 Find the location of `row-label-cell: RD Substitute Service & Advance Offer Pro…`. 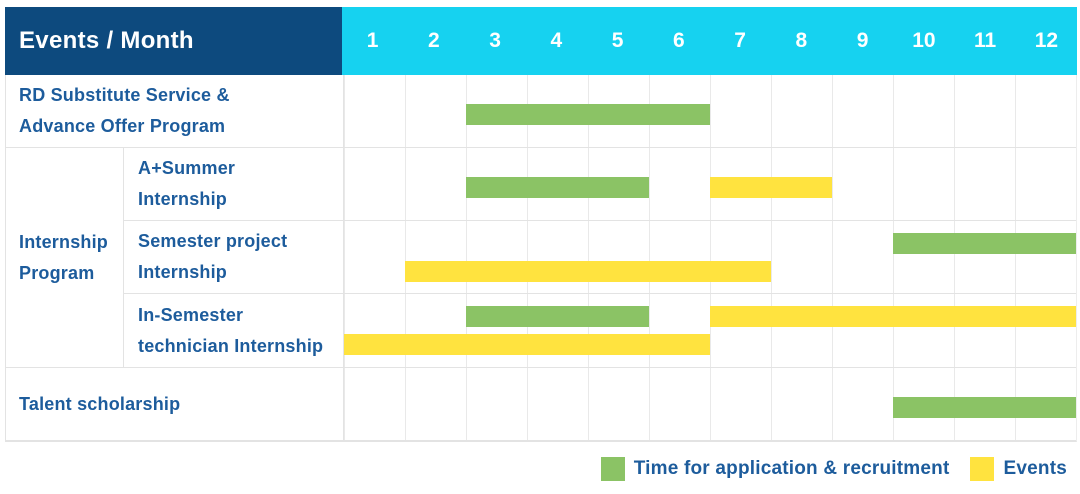

row-label-cell: RD Substitute Service & Advance Offer Pro… is located at coordinates (174, 111).